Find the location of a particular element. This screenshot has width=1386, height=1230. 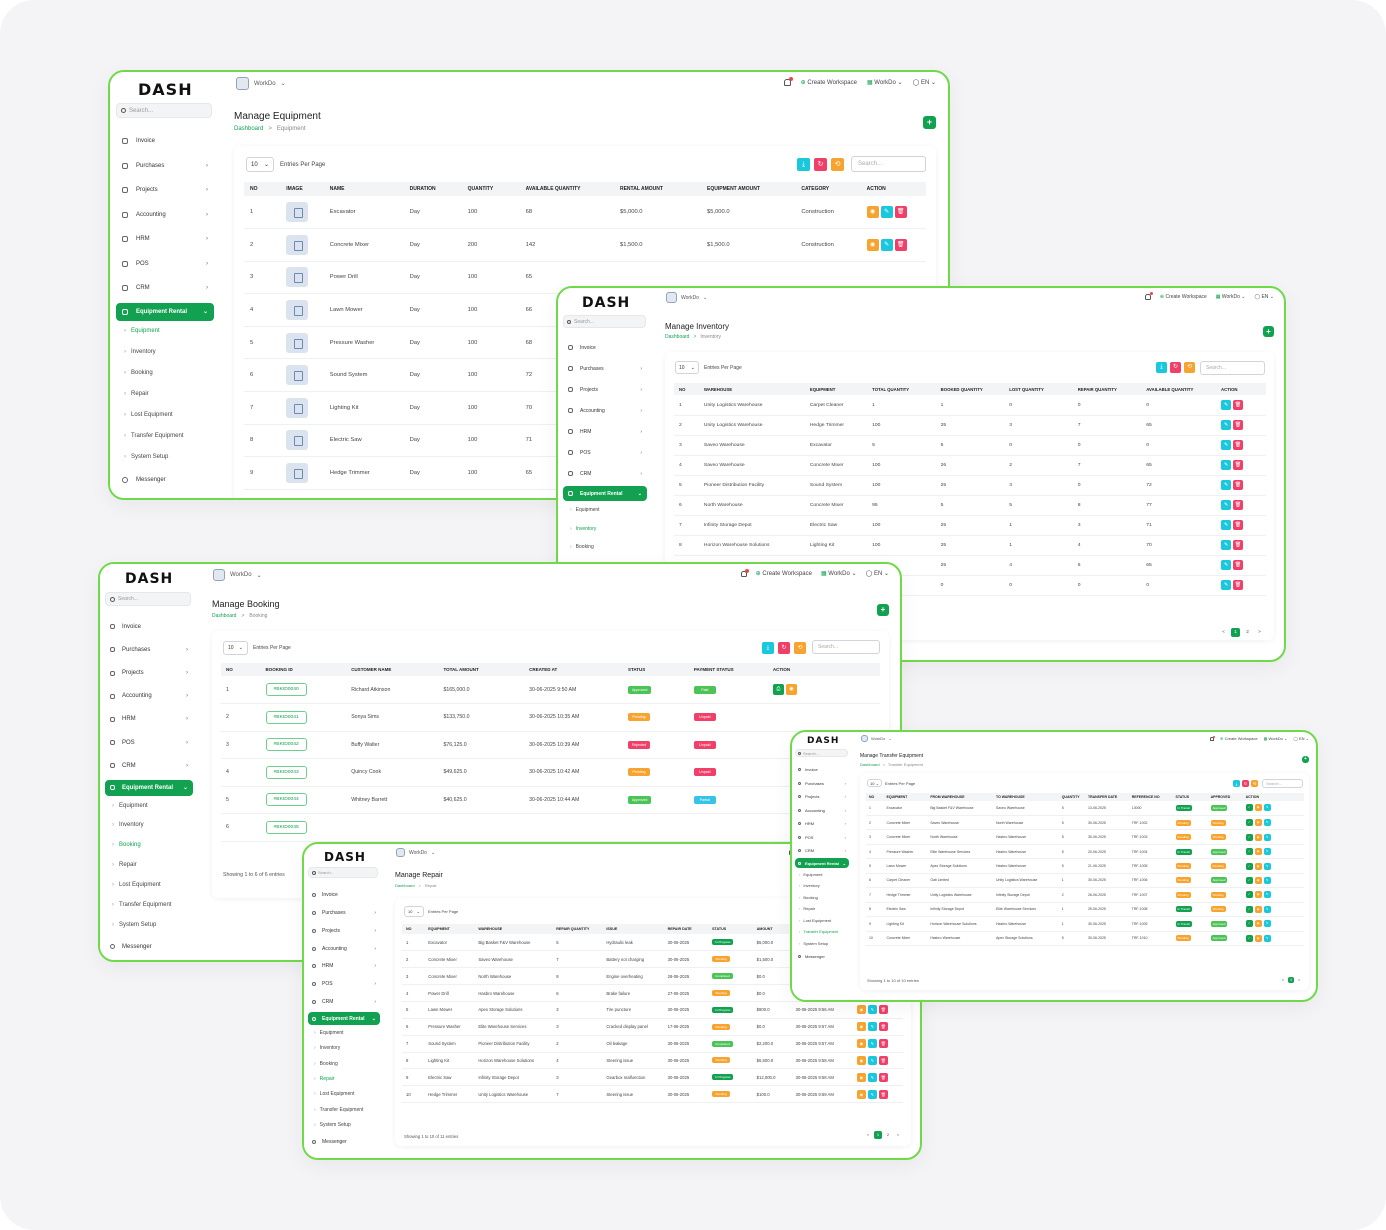

sidebar-subitem-lost: › Lost Equipment is located at coordinates (165, 415).